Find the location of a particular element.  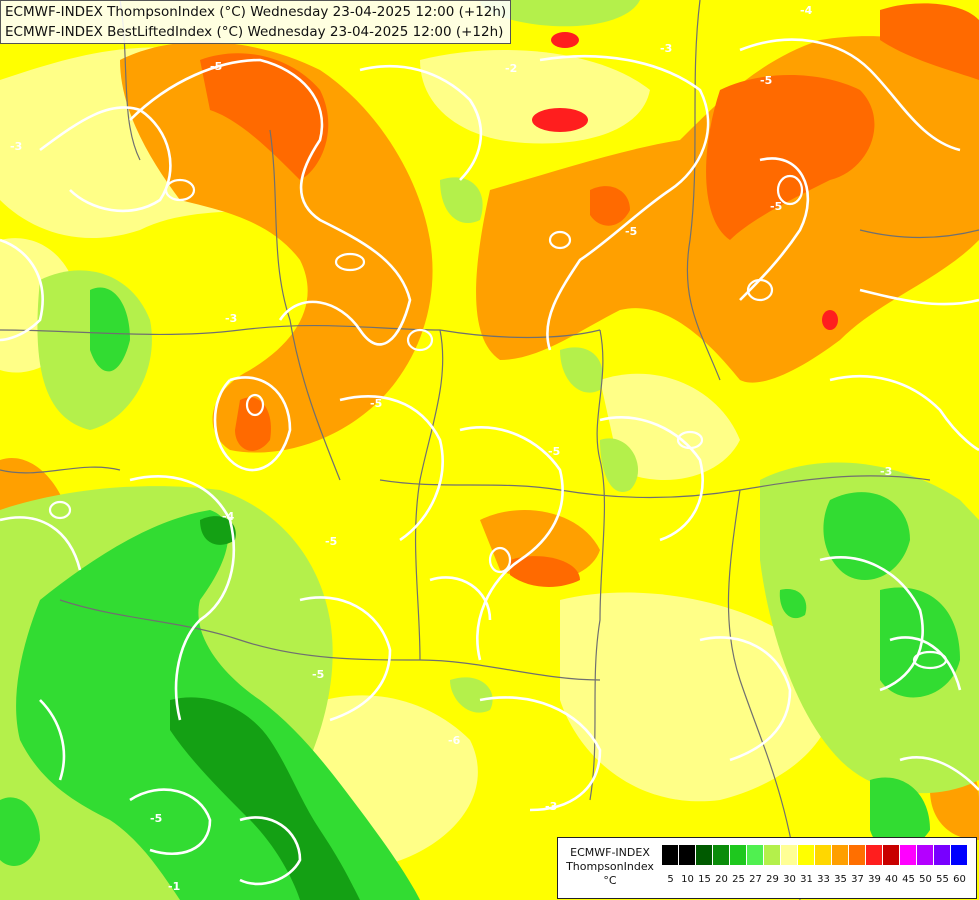

legend-tick-labels: 5 10 15 20 25 27 29 30 31 33 35 37 39 40 45 50 55 60 is located at coordinates (815, 879).